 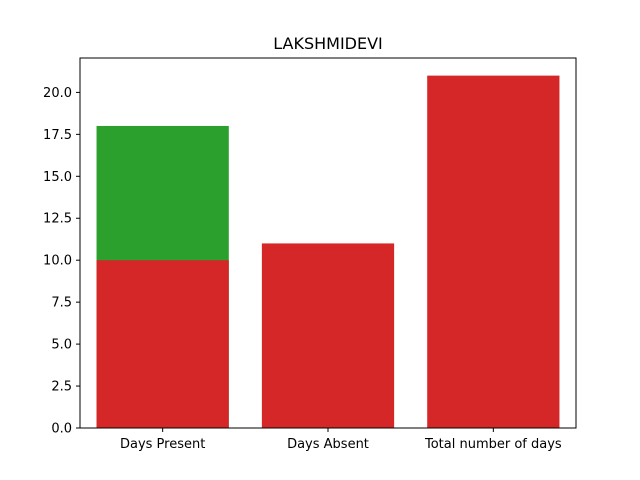 What do you see at coordinates (162, 444) in the screenshot?
I see `x-tick-label: Days Present` at bounding box center [162, 444].